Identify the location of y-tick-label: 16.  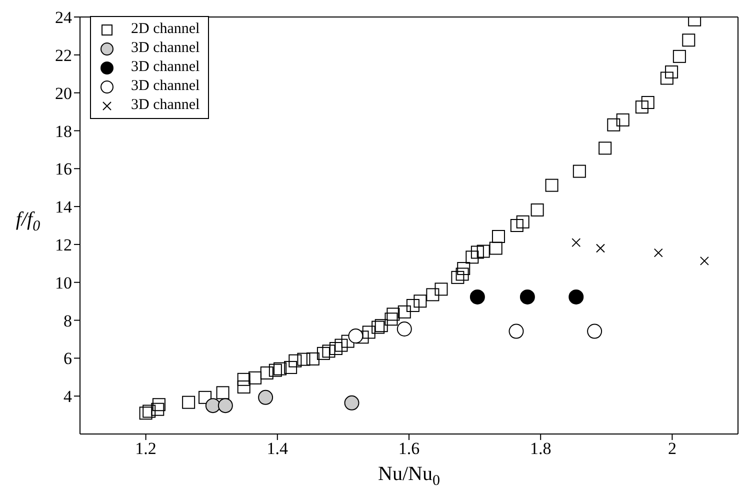
(63, 169).